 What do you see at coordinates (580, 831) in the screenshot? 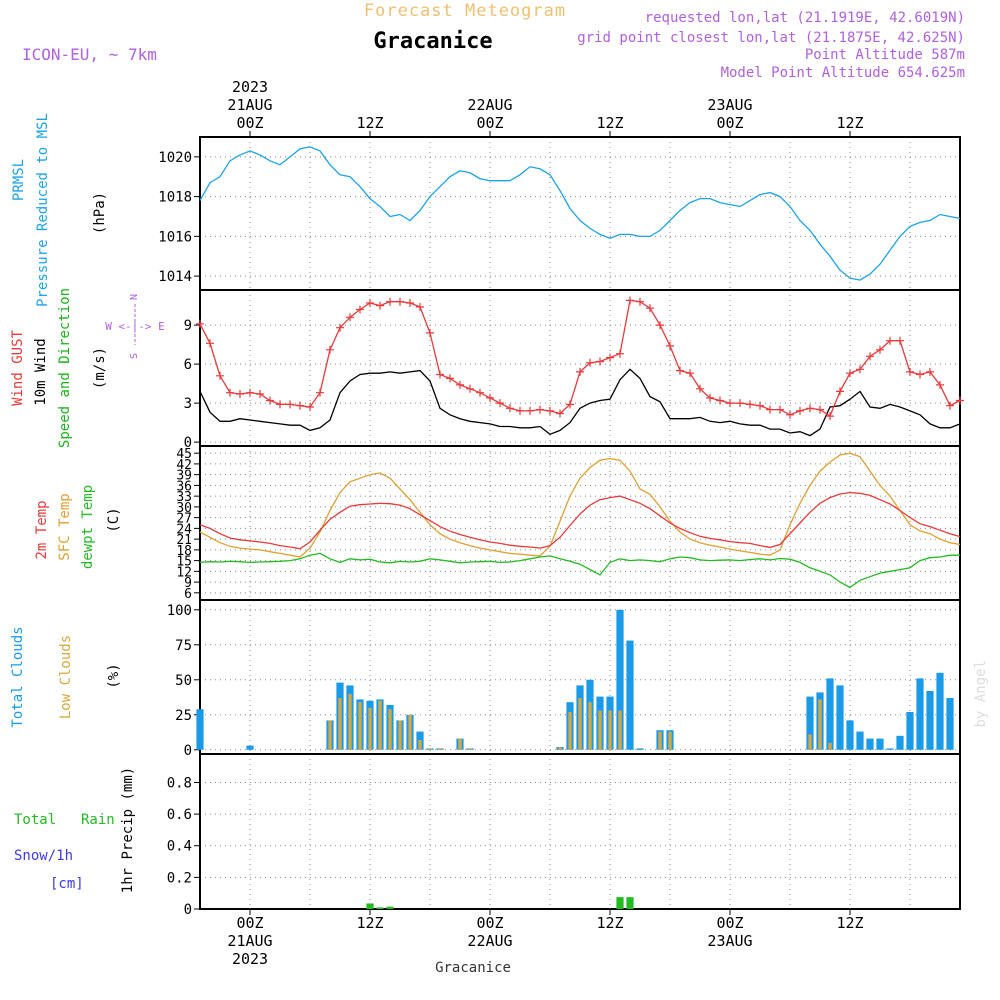
I see `precip-panel-frame` at bounding box center [580, 831].